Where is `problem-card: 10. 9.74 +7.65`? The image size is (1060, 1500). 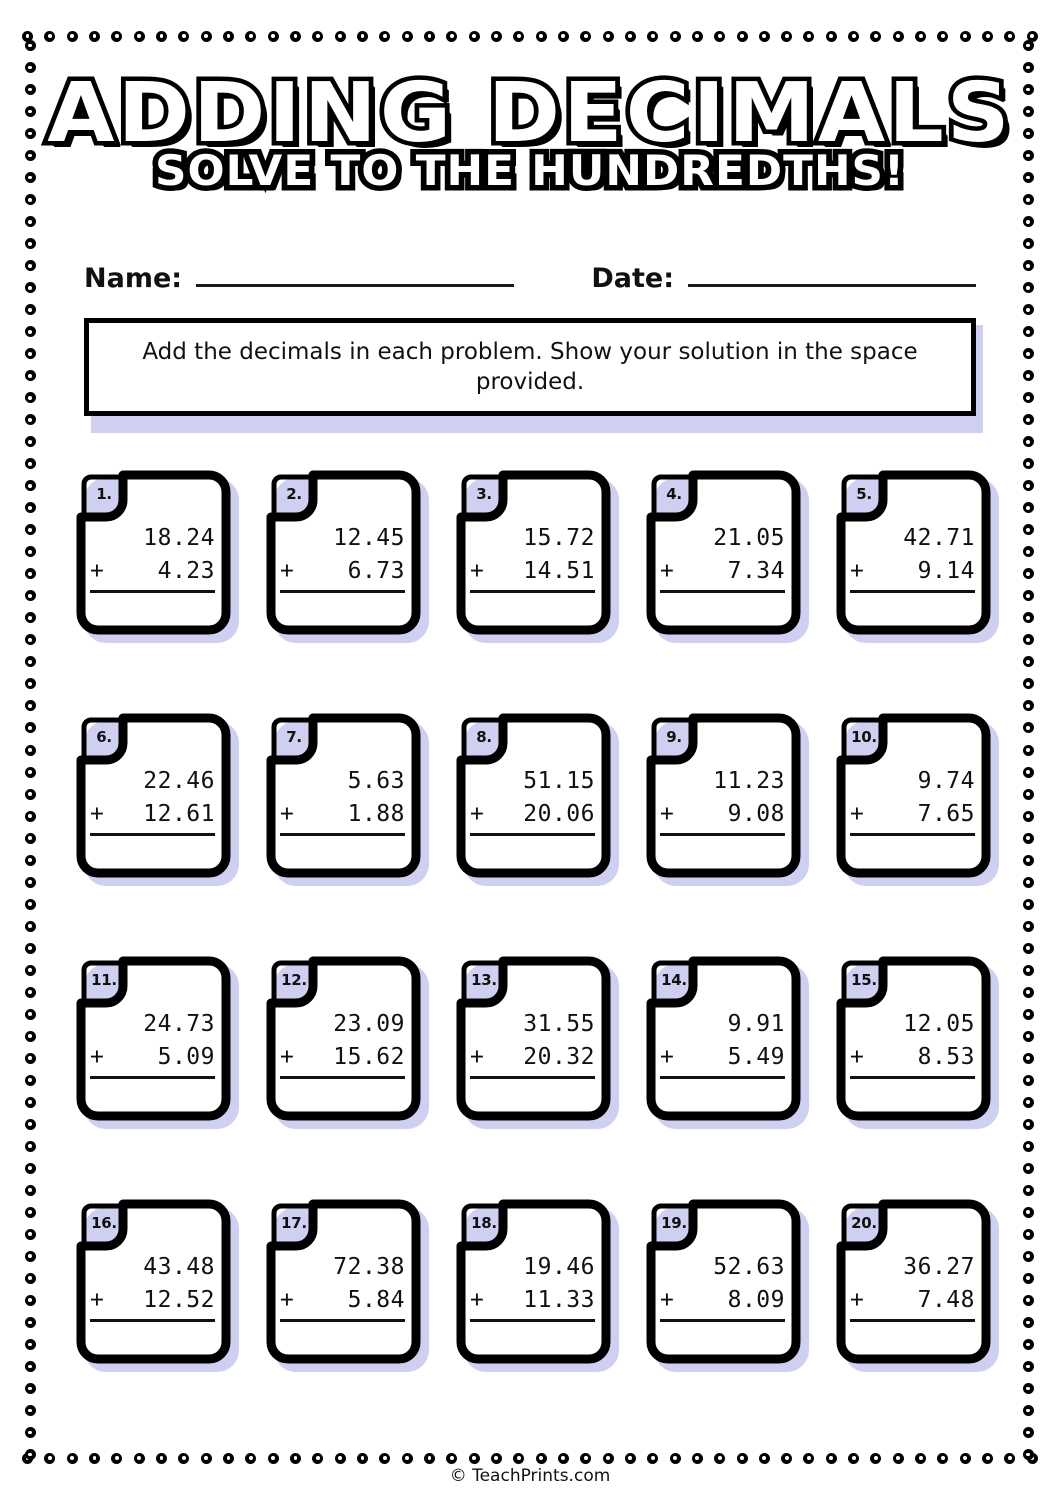 problem-card: 10. 9.74 +7.65 is located at coordinates (917, 799).